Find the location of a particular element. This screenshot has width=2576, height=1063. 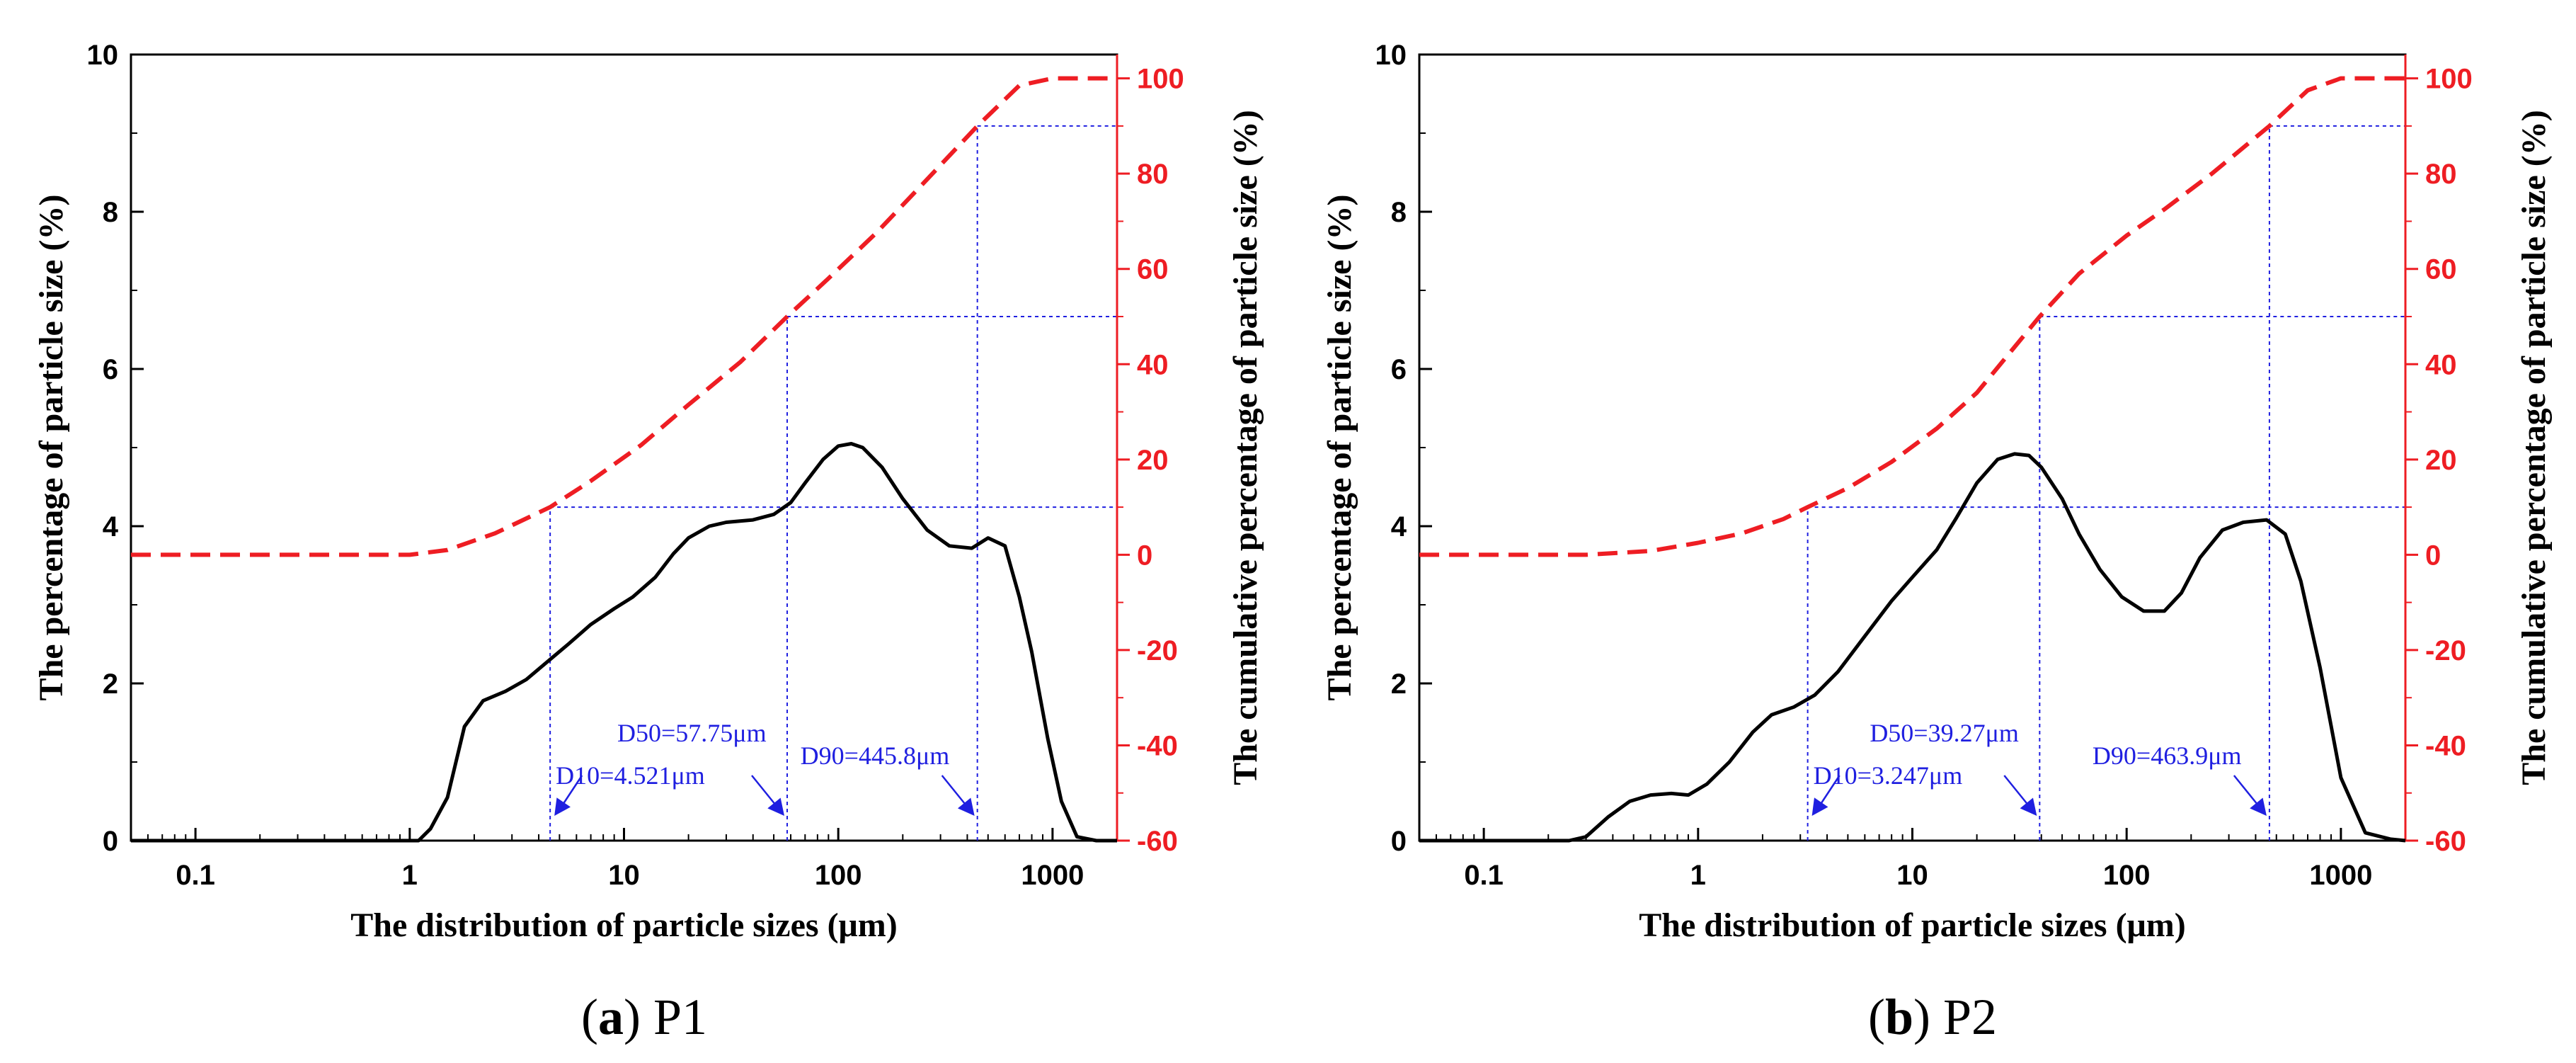

x-tick-label-a-4: 1000 is located at coordinates (1052, 875).